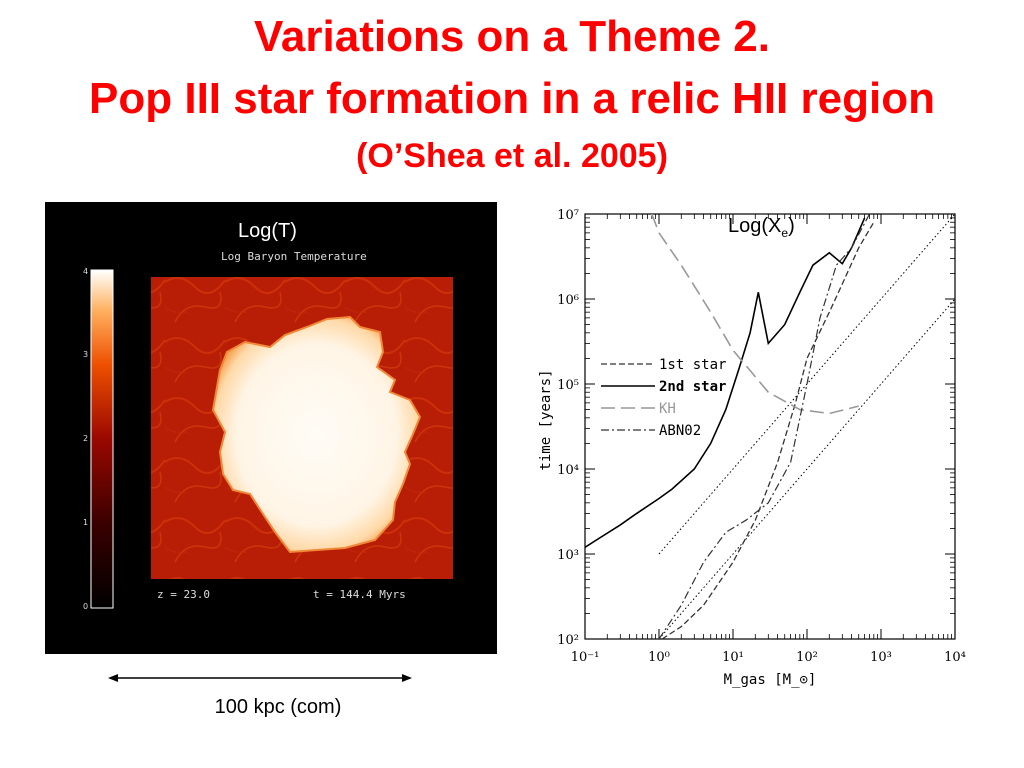  I want to click on hot-ionized-region, so click(316, 434).